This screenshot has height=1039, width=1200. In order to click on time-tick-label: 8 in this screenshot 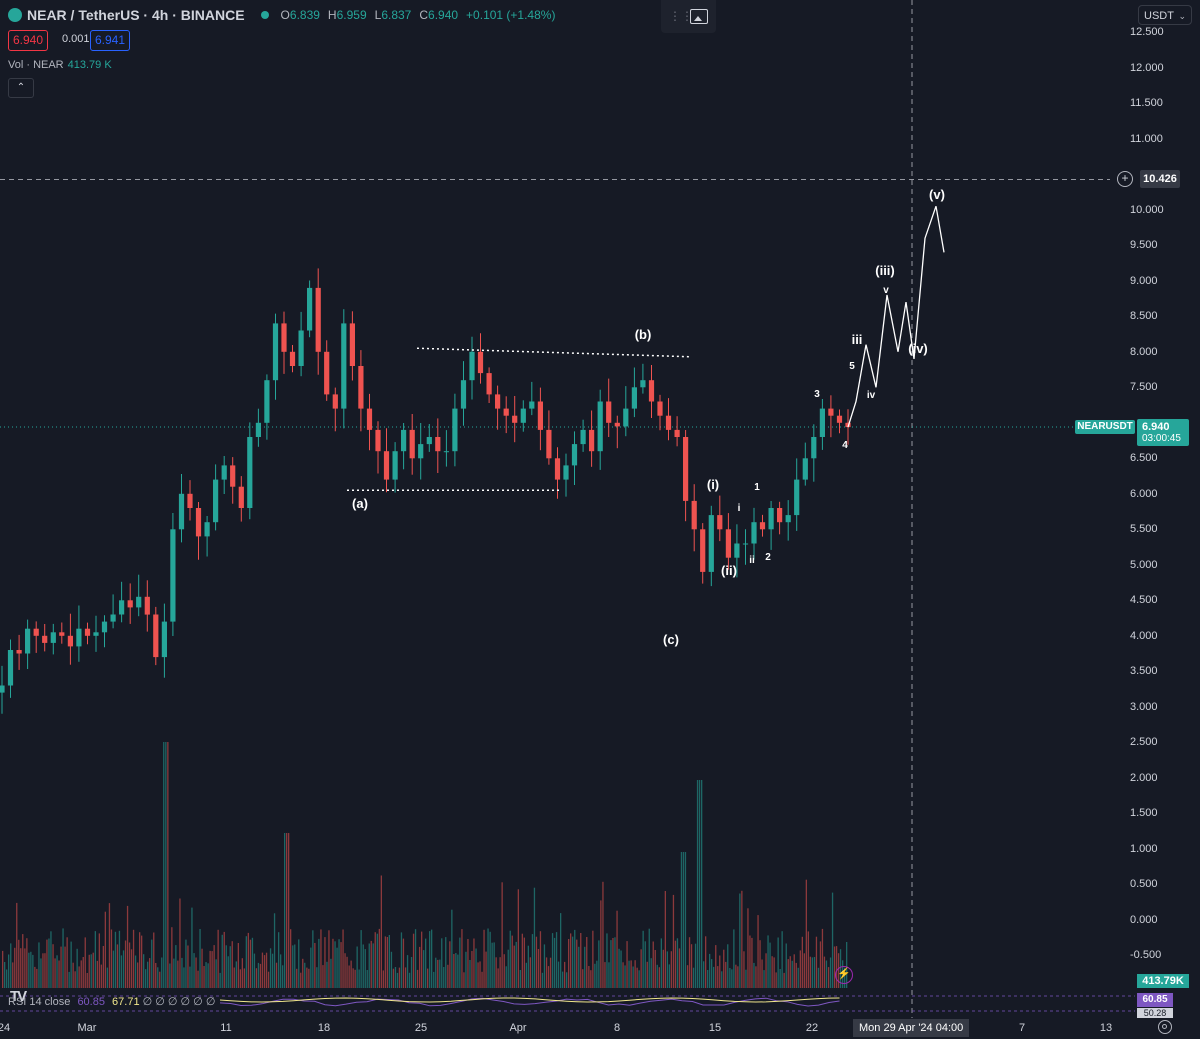, I will do `click(617, 1028)`.